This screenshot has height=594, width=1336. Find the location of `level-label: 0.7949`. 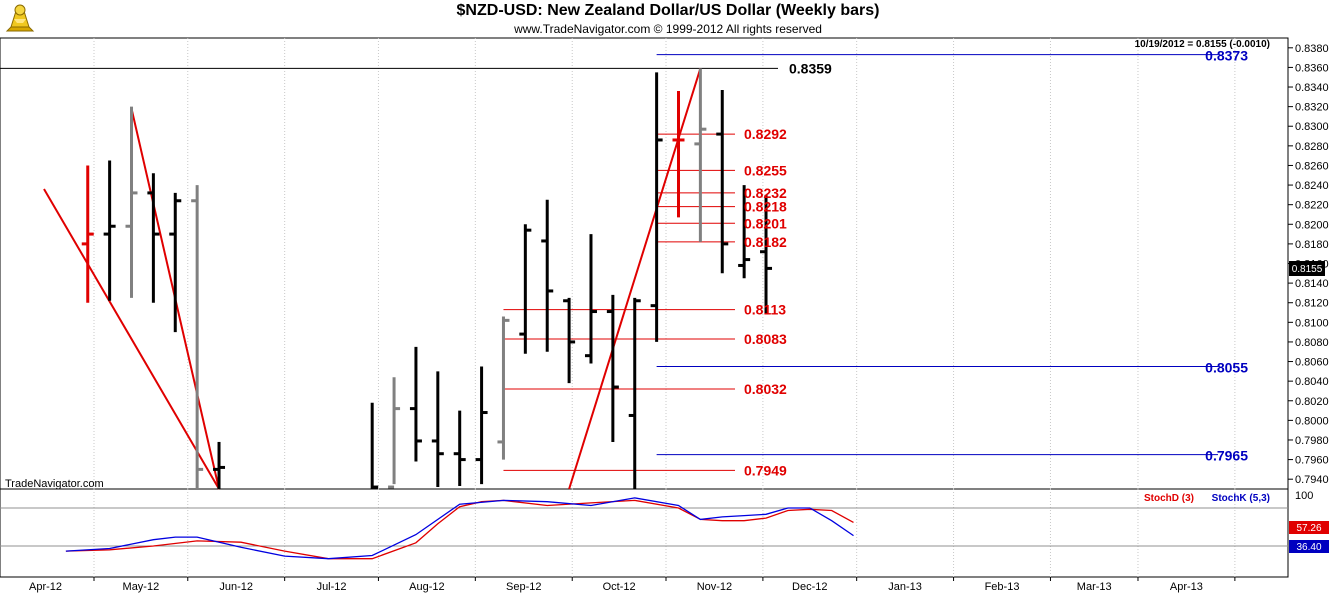

level-label: 0.7949 is located at coordinates (765, 470).